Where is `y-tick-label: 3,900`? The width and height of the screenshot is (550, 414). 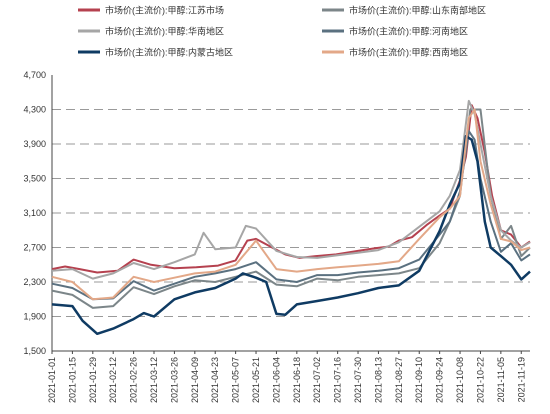
y-tick-label: 3,900 is located at coordinates (34, 144).